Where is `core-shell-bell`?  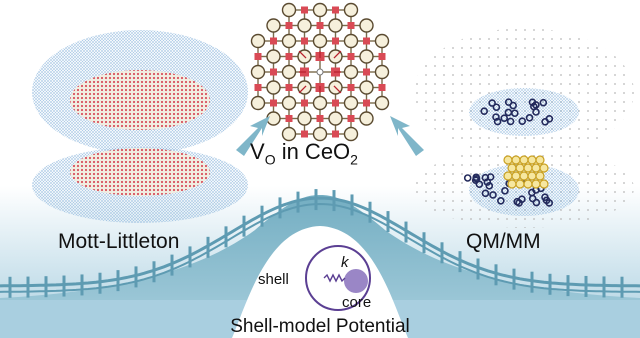
core-shell-bell is located at coordinates (320, 282).